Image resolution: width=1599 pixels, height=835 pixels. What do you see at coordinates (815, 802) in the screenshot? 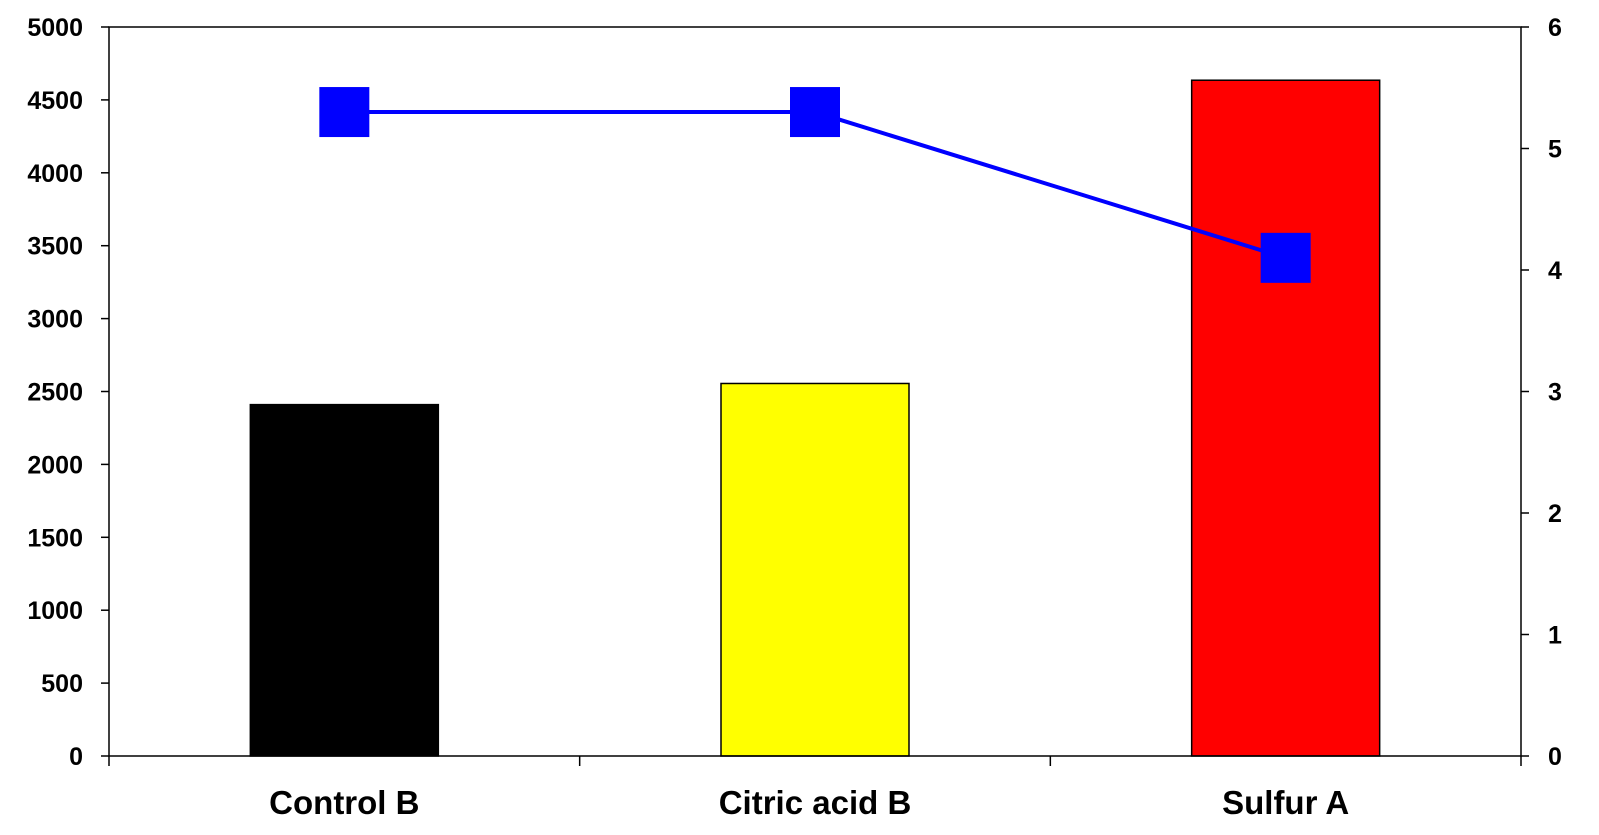
I see `category-label-1: Citric acid B` at bounding box center [815, 802].